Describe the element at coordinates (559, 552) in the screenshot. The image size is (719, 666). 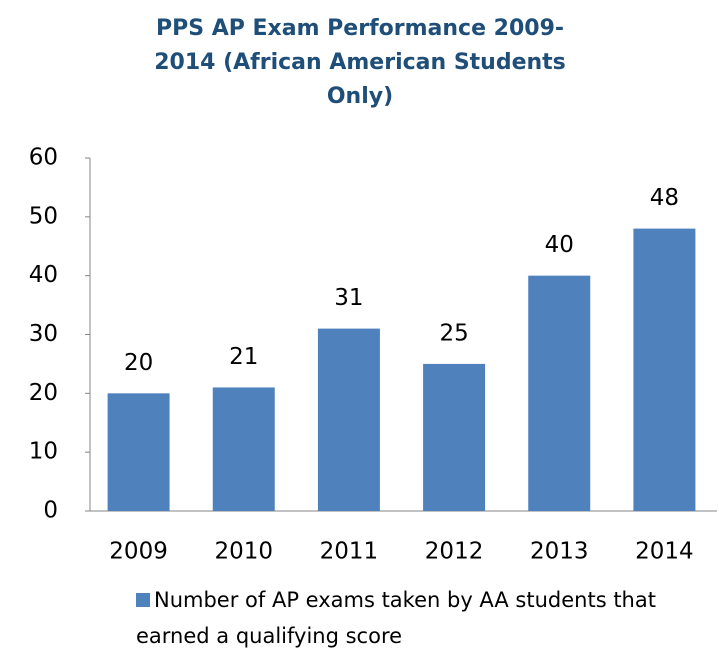
I see `x-tick-label: 2013` at that location.